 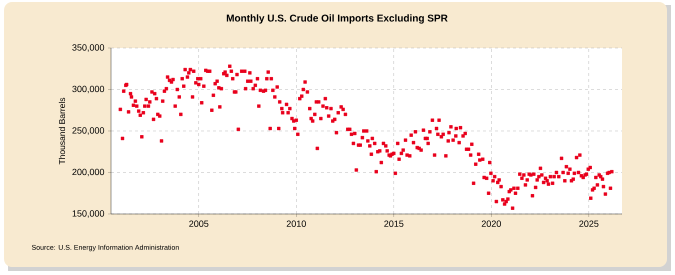 I want to click on y-tick-label: 350,000, so click(x=88, y=48).